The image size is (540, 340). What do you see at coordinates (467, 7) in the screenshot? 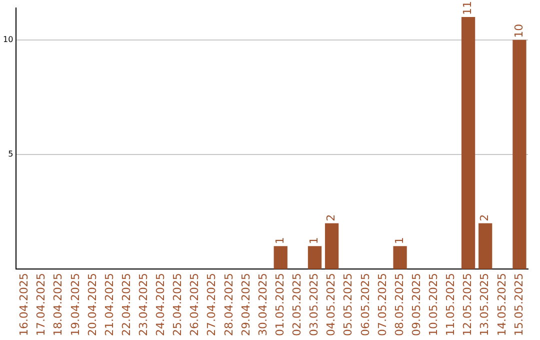
I see `data-label: 11` at bounding box center [467, 7].